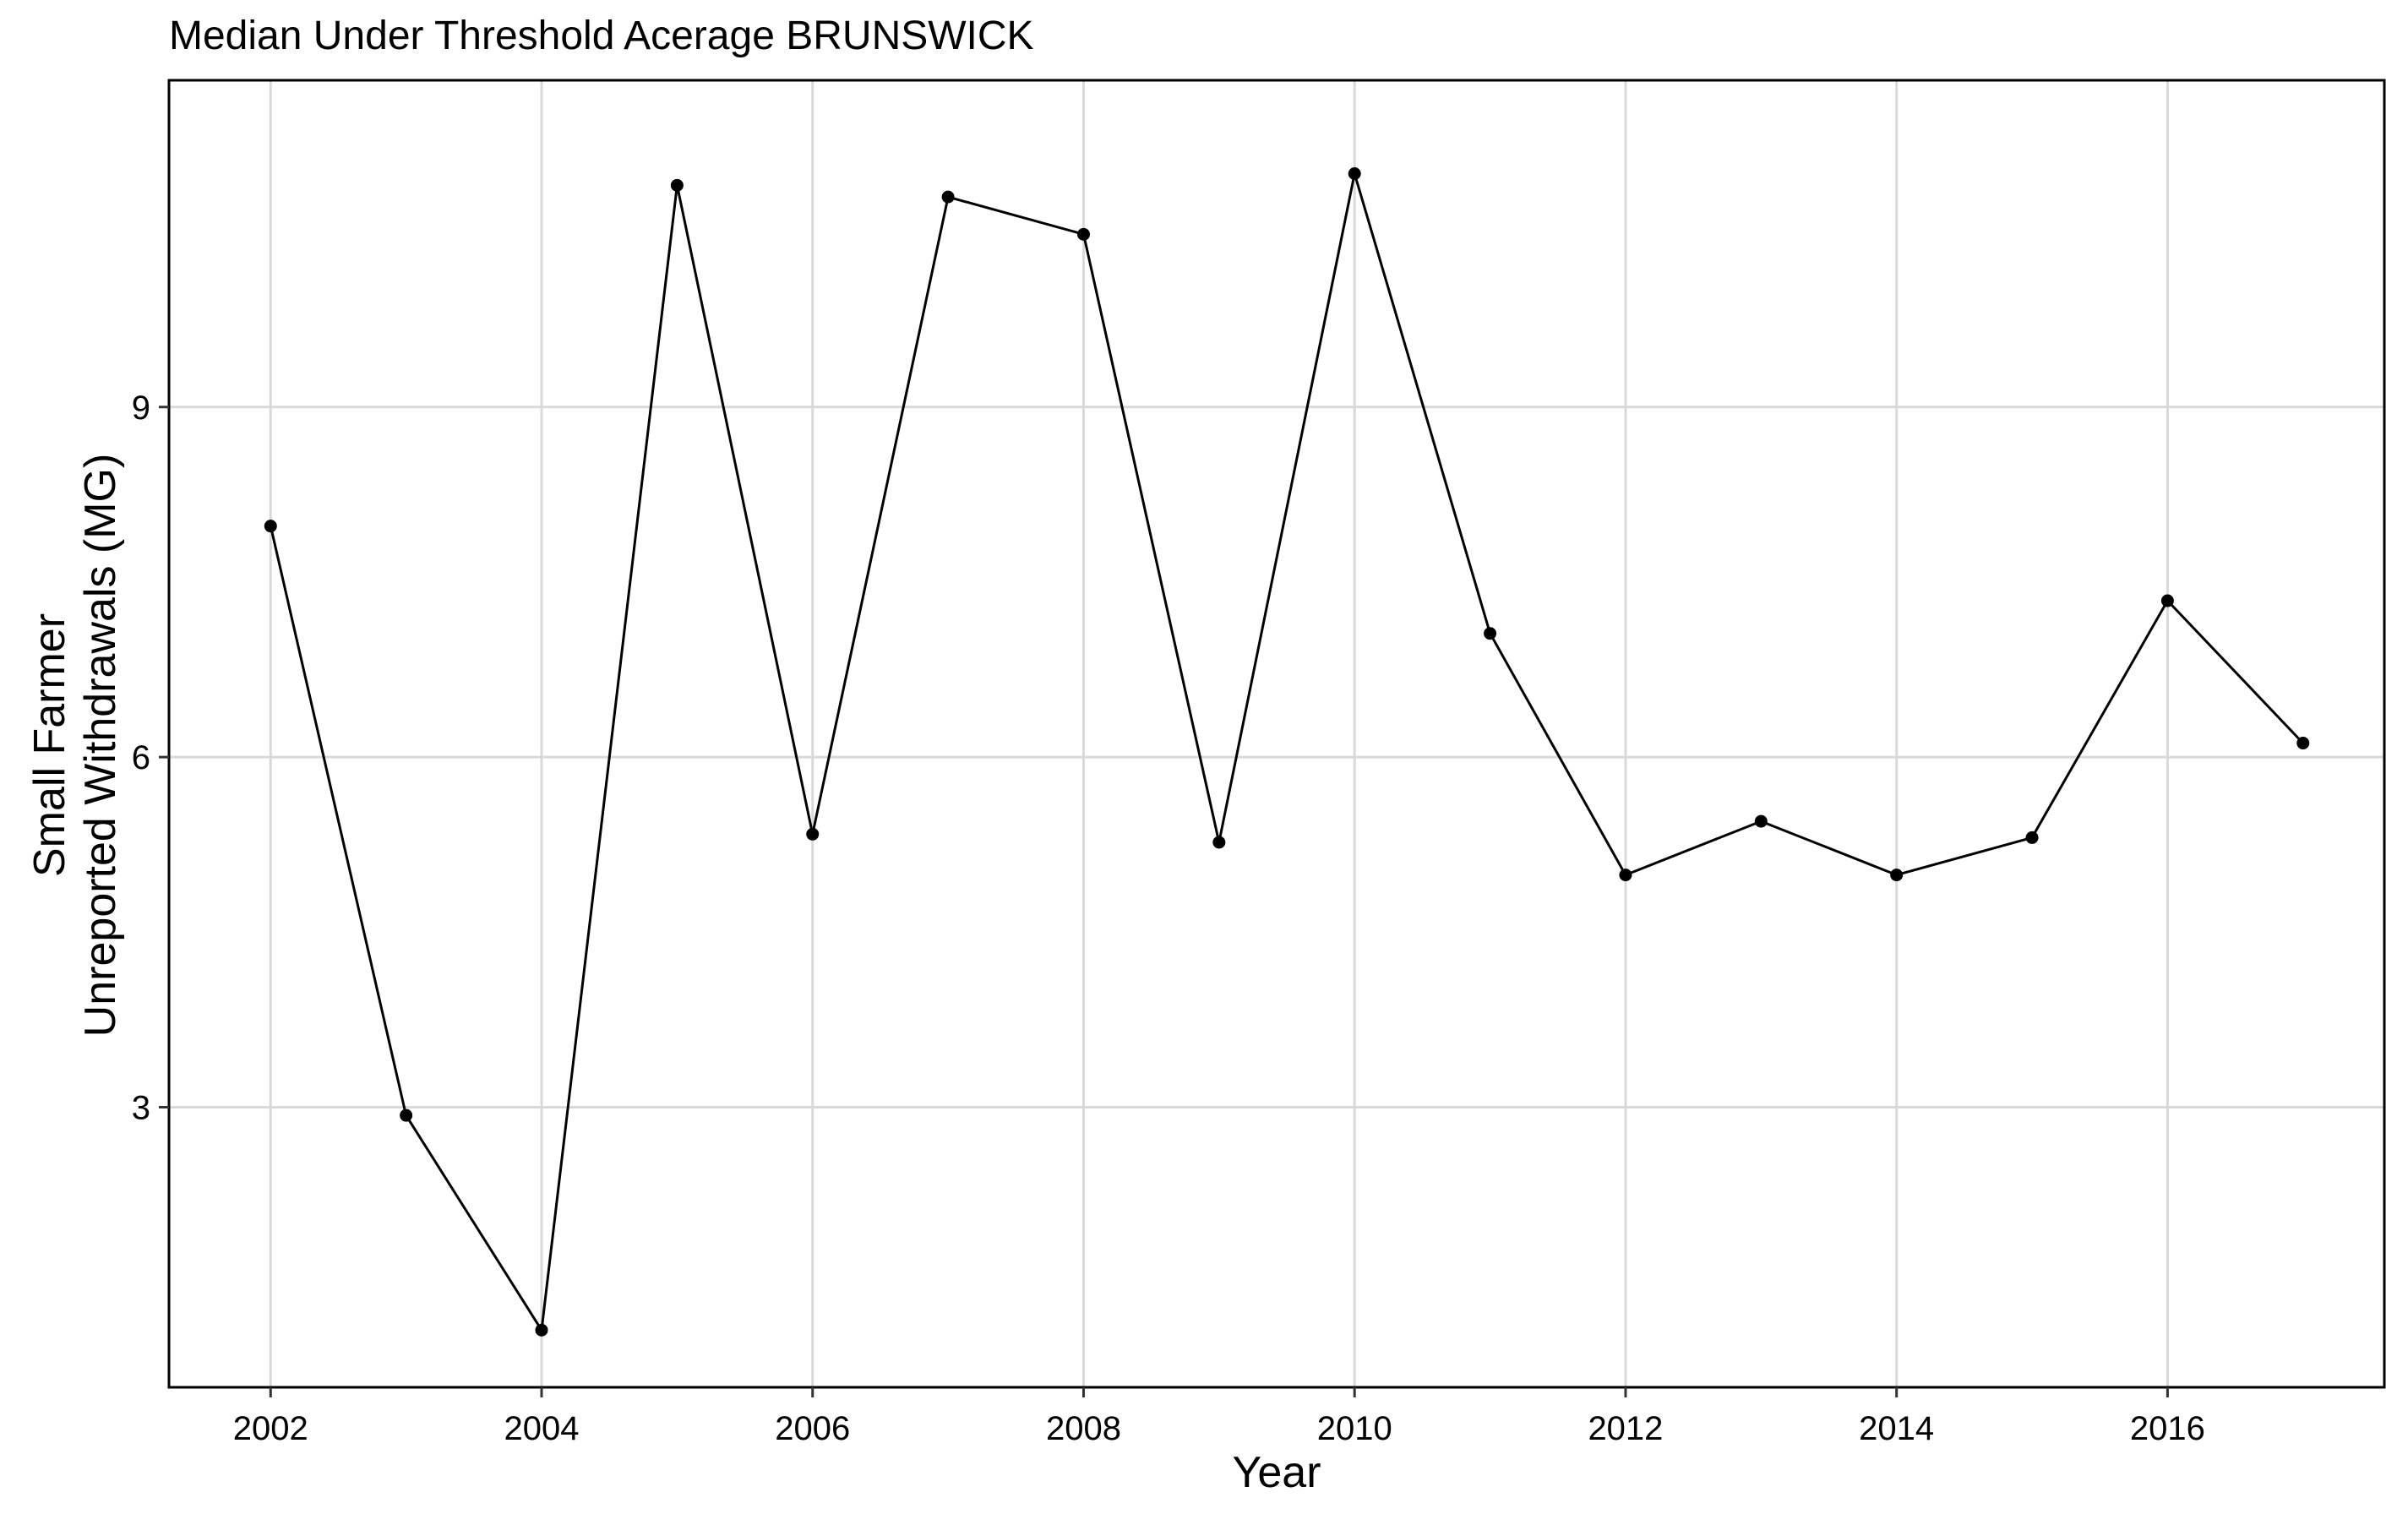  Describe the element at coordinates (2167, 1428) in the screenshot. I see `x-tick-label: 2016` at that location.